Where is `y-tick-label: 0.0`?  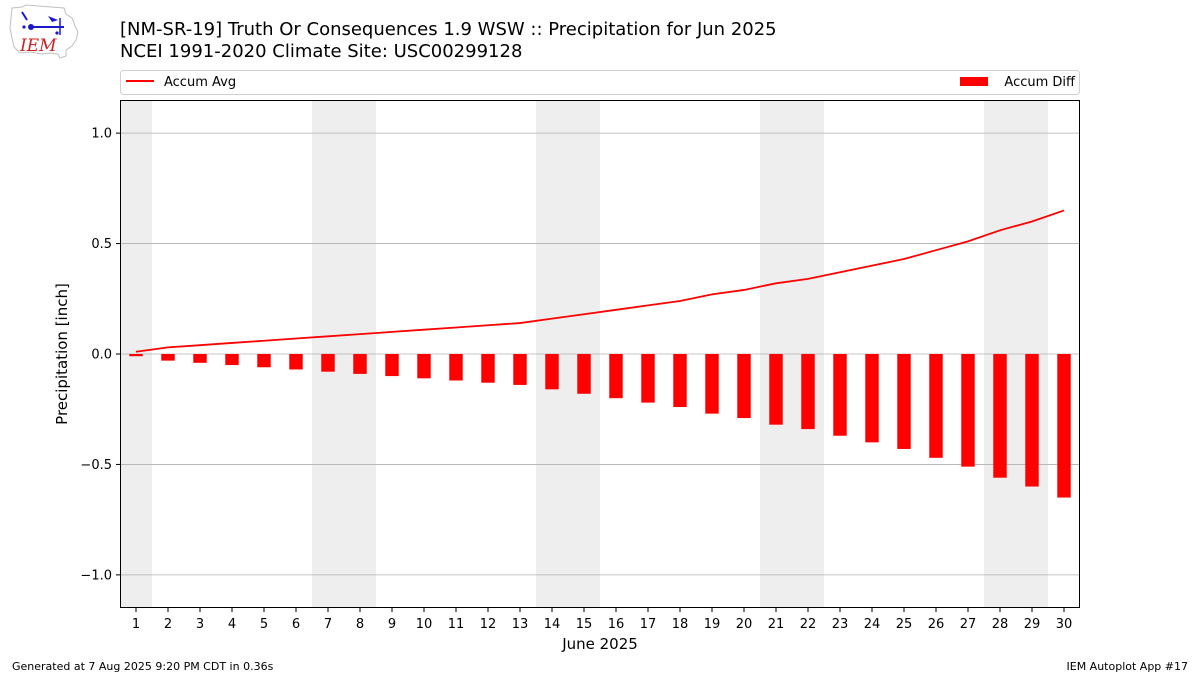 y-tick-label: 0.0 is located at coordinates (101, 355).